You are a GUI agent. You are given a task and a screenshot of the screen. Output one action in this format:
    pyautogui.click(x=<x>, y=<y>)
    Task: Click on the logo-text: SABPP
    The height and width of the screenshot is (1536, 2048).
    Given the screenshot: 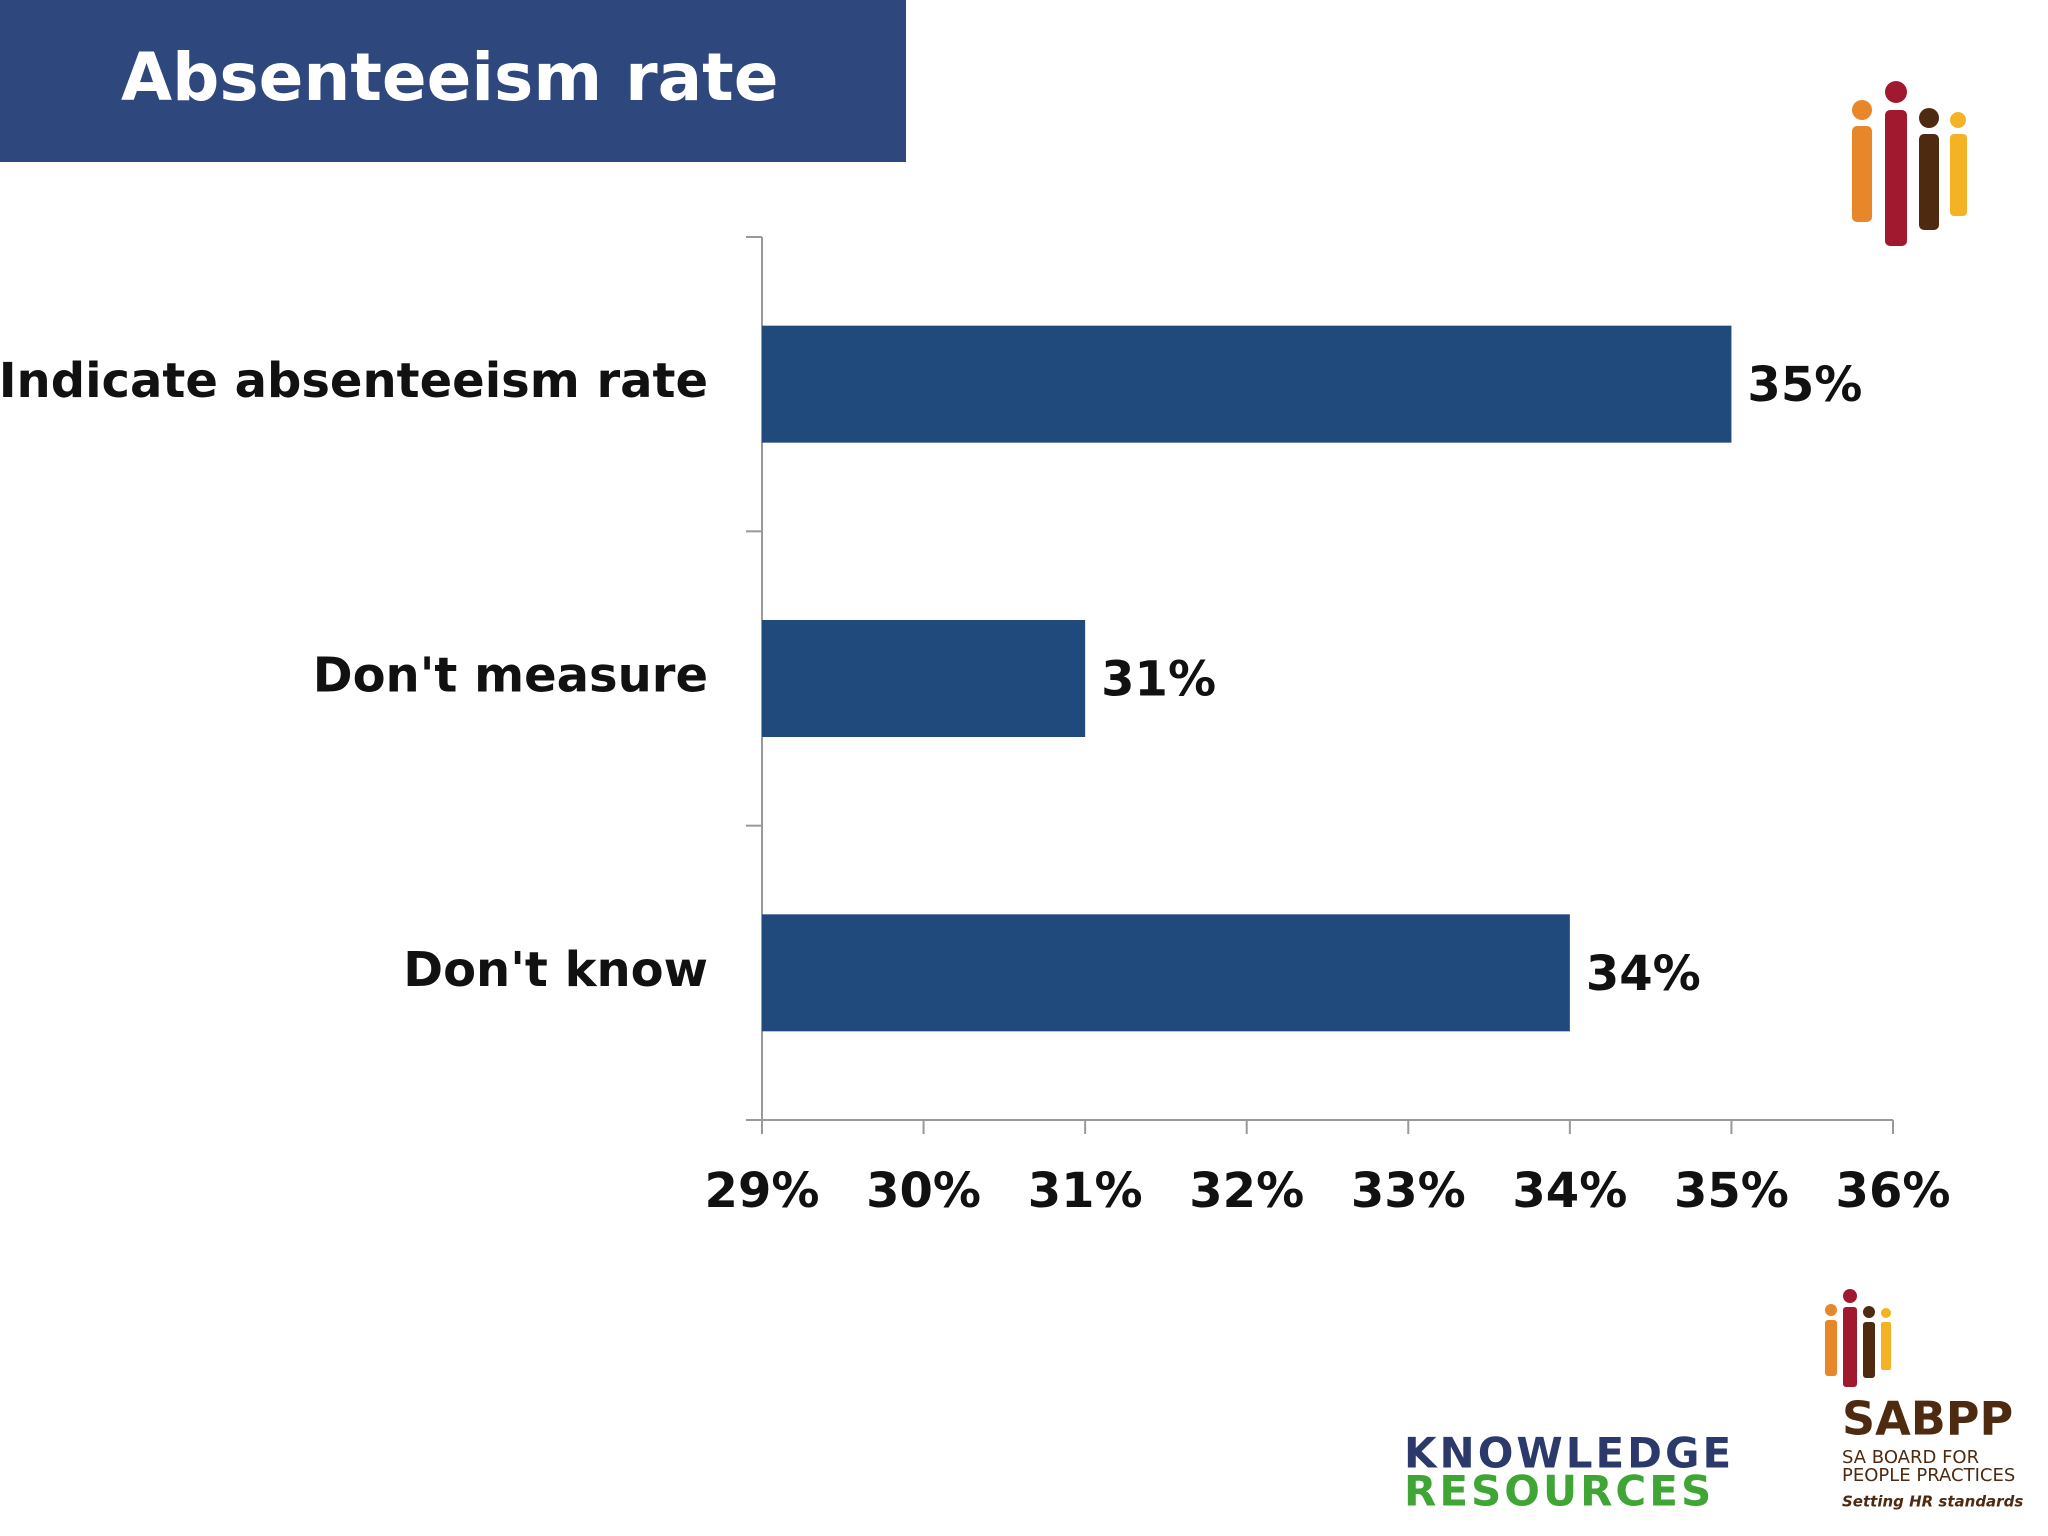 What is the action you would take?
    pyautogui.click(x=1927, y=1419)
    